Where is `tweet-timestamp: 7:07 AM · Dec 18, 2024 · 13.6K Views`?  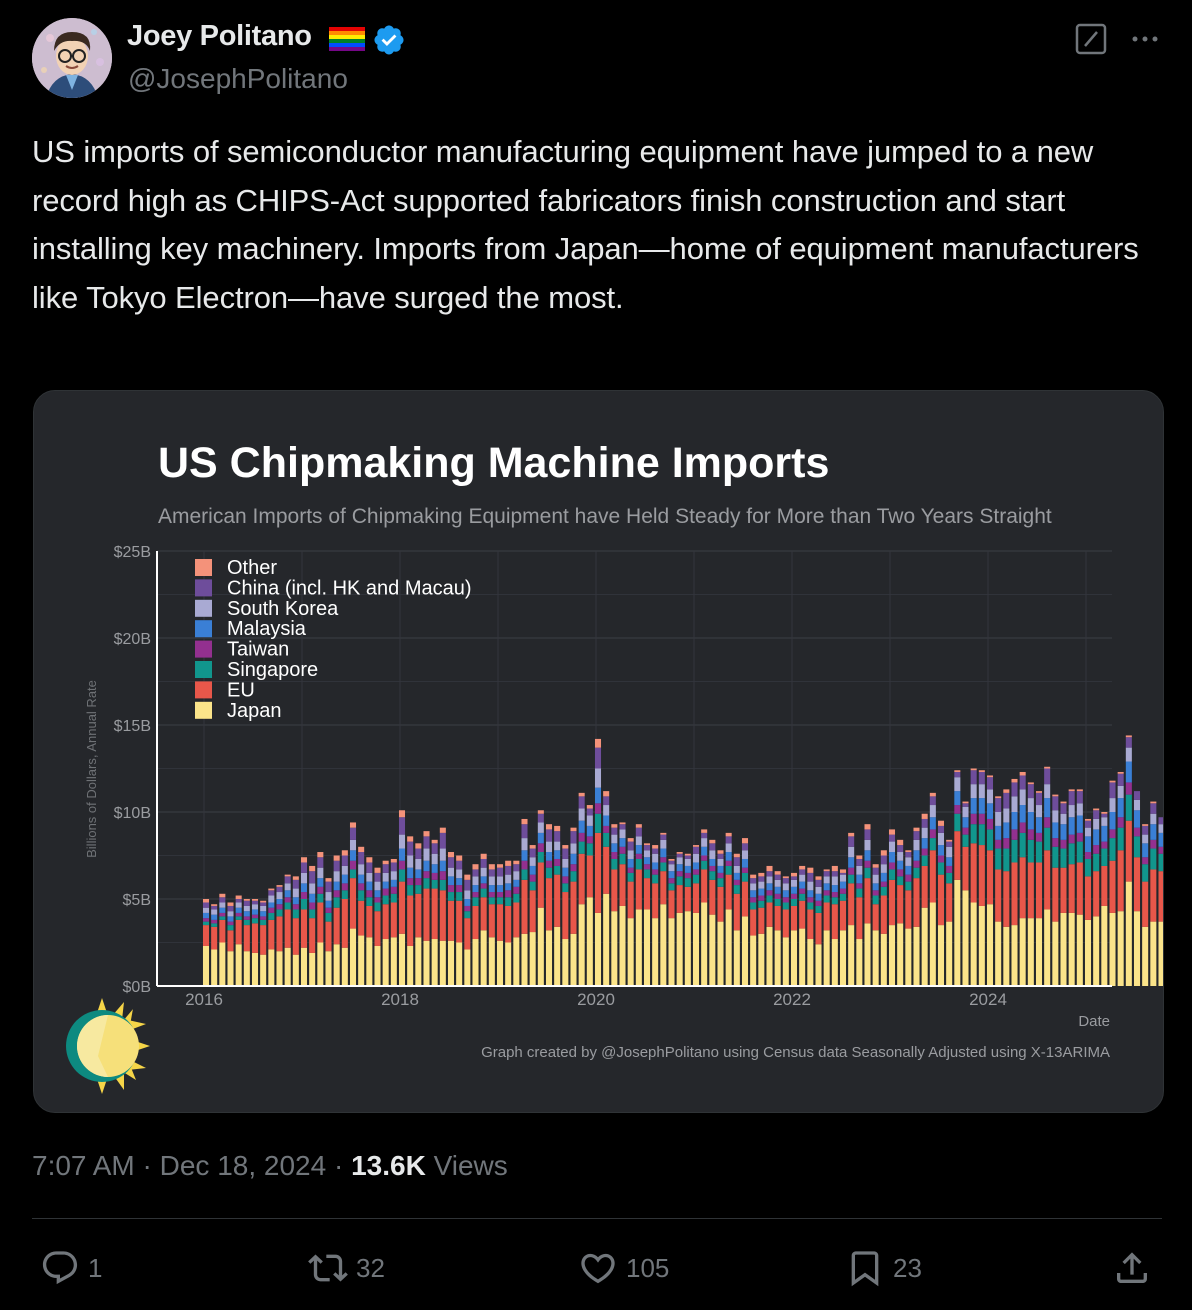
tweet-timestamp: 7:07 AM · Dec 18, 2024 · 13.6K Views is located at coordinates (270, 1166).